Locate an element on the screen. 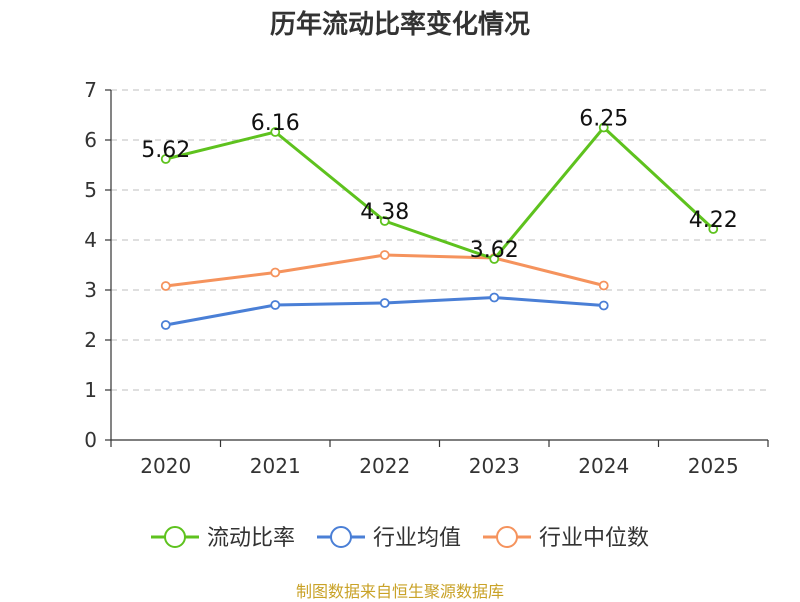  x-tick-label: 2021 is located at coordinates (275, 466).